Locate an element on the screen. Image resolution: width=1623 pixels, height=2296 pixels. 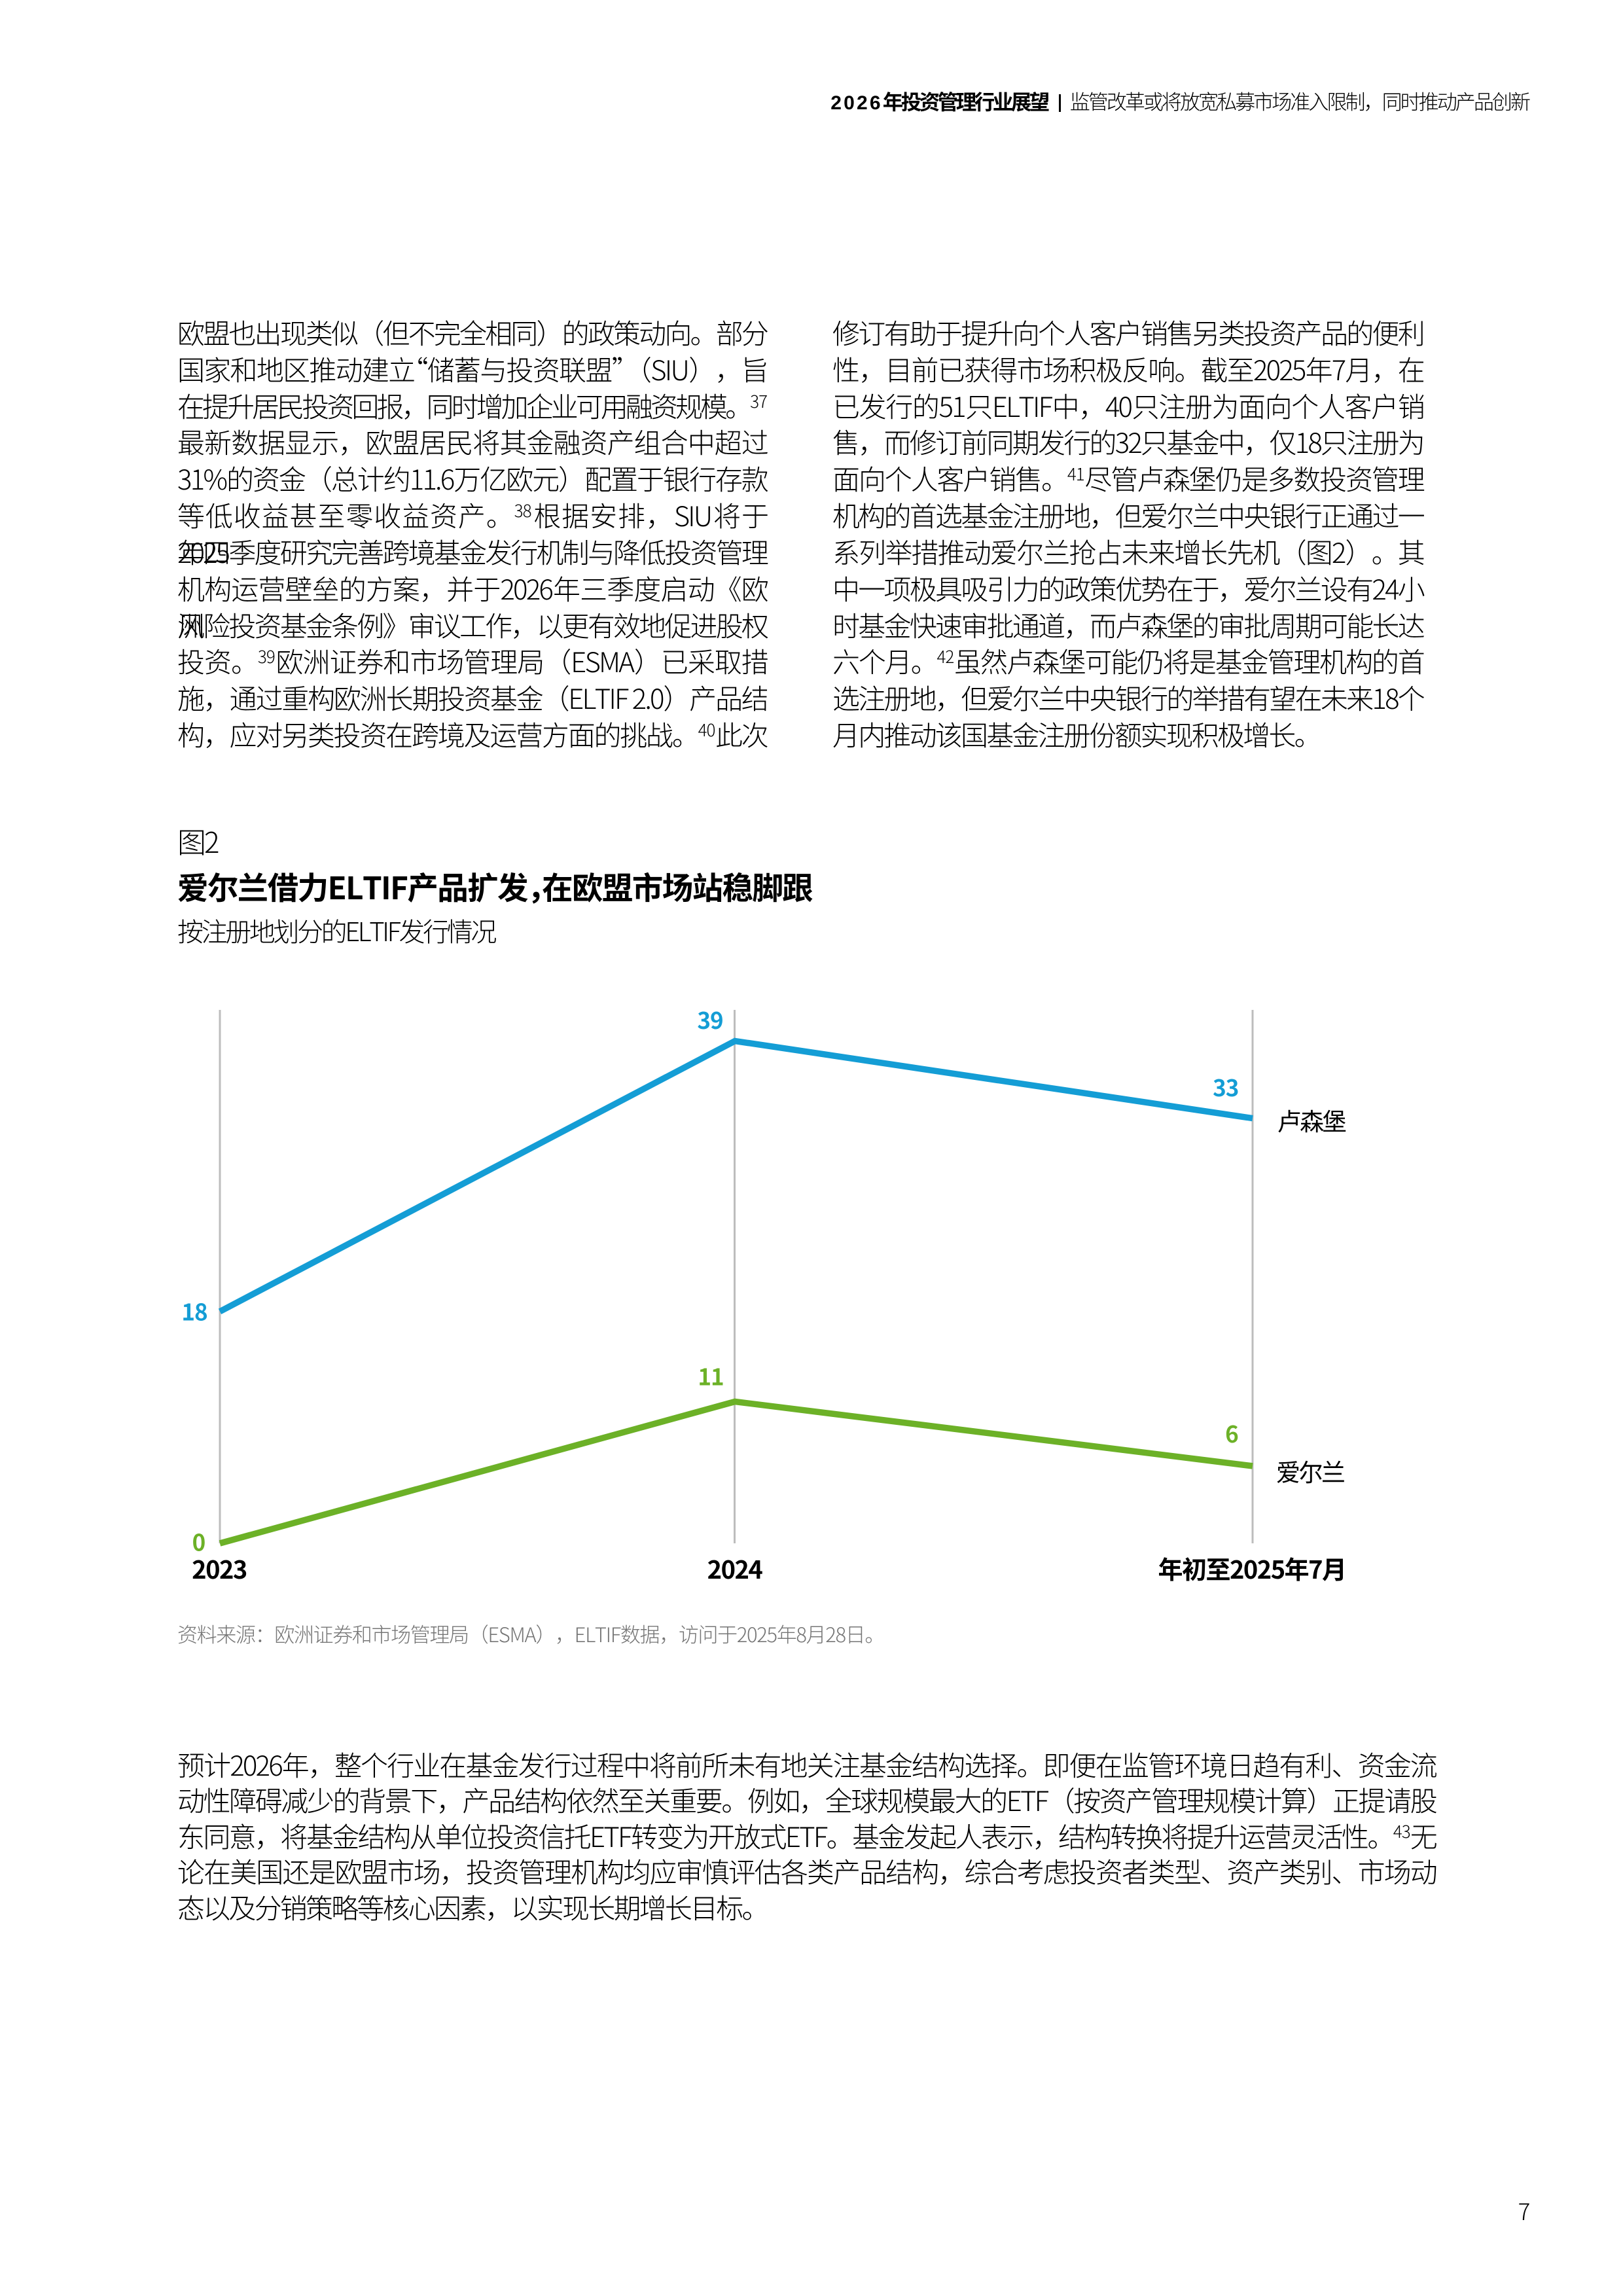
svg-text: 39 is located at coordinates (710, 1019).